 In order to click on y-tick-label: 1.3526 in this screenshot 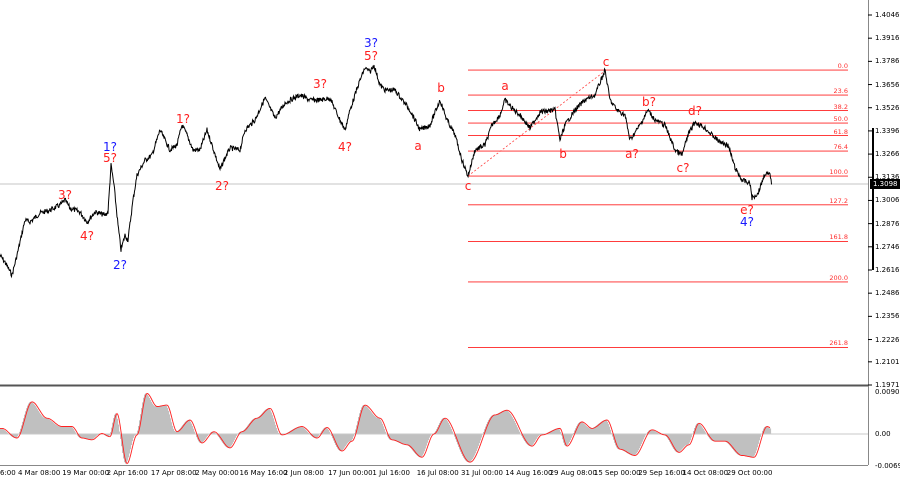, I will do `click(887, 107)`.